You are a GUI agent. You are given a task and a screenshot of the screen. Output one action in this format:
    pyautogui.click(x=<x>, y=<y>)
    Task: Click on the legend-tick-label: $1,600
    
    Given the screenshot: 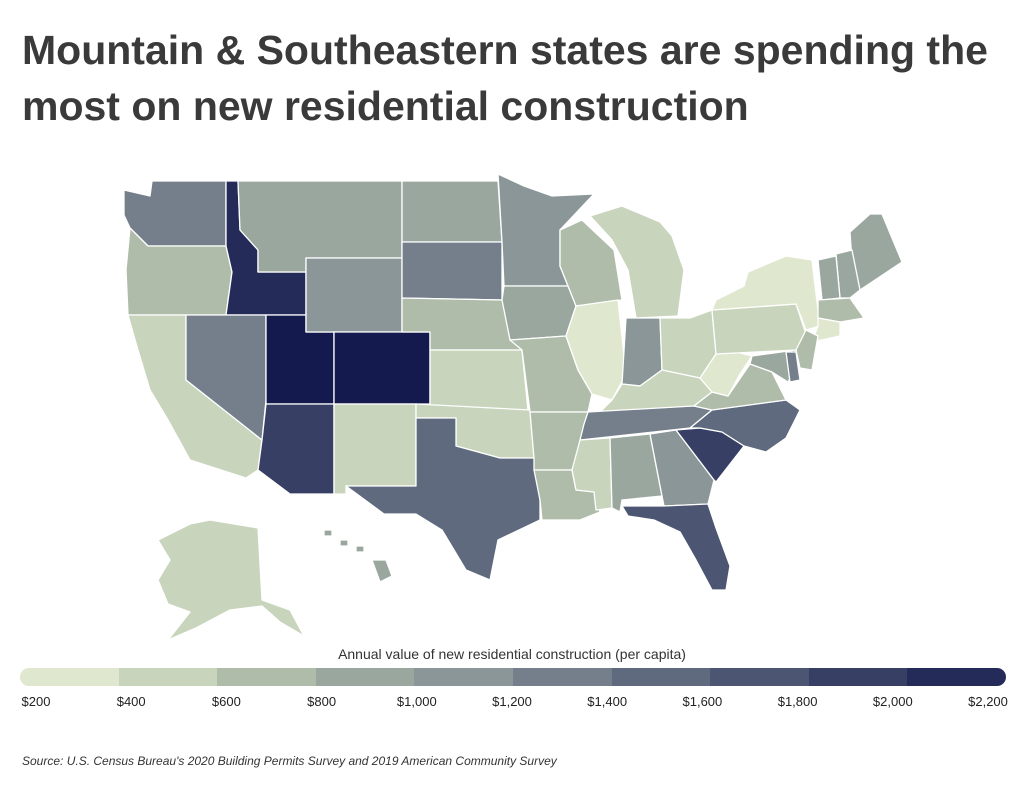 What is the action you would take?
    pyautogui.click(x=702, y=701)
    